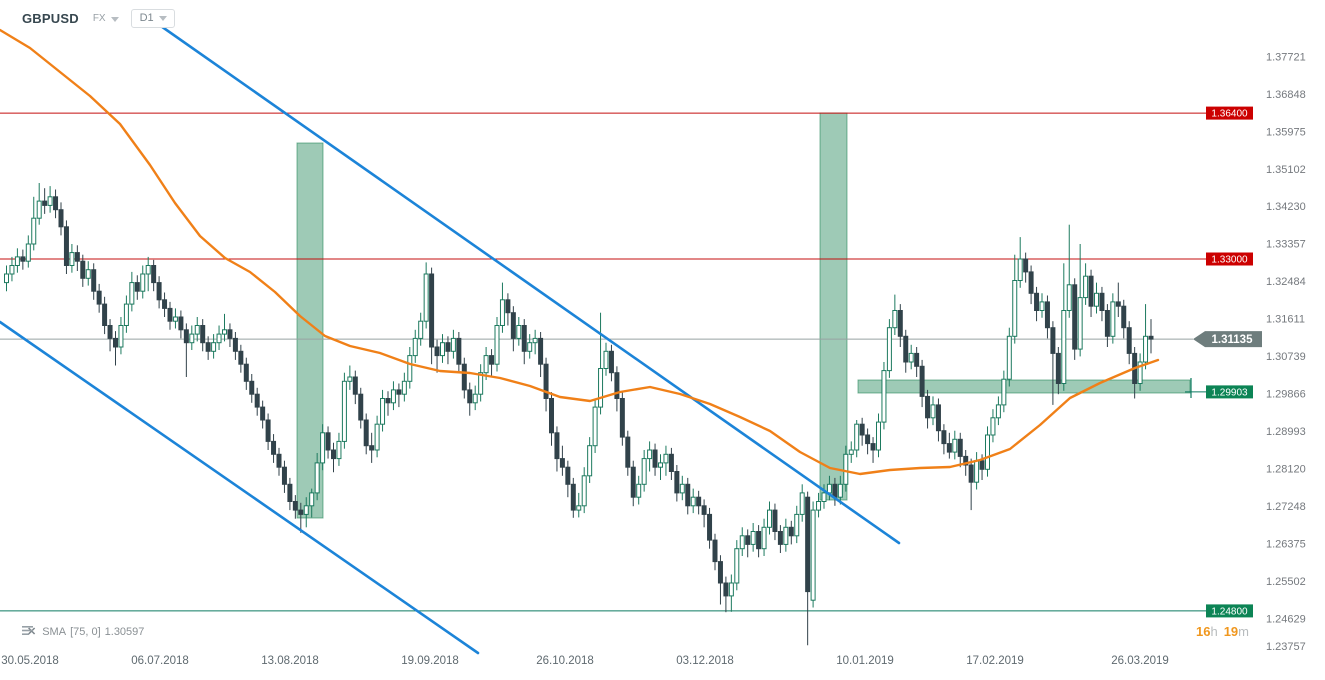  I want to click on x-axis-tick: 06.07.2018, so click(160, 661).